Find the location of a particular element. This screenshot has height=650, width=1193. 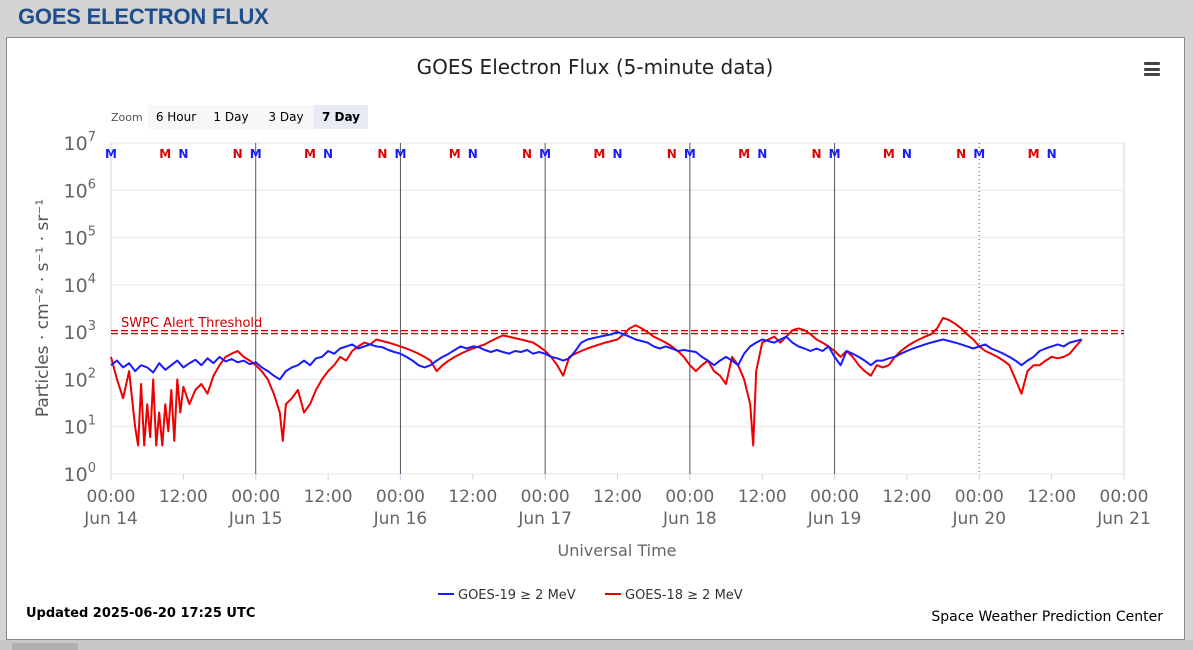

zoom-controls: Zoom 6 Hour 1 Day 3 Day 7 Day is located at coordinates (239, 117).